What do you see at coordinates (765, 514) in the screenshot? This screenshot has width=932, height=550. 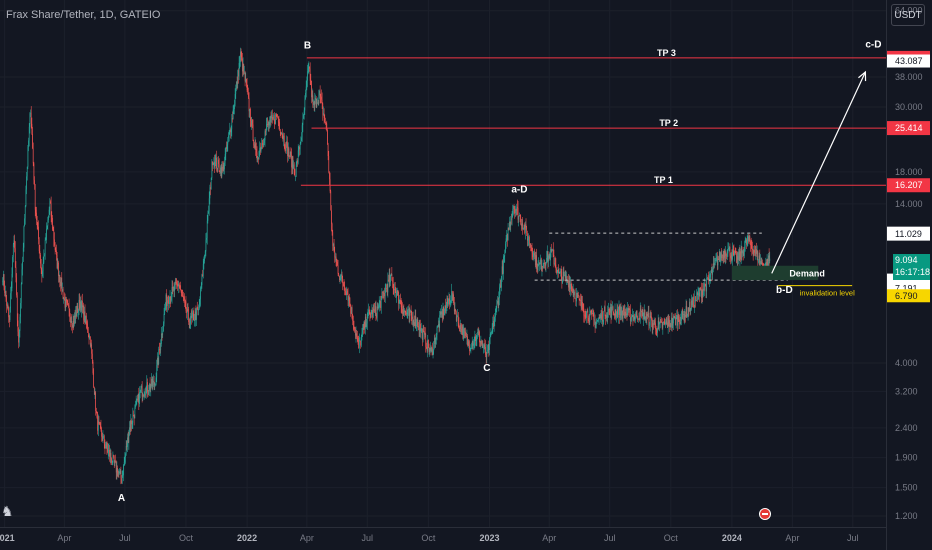 I see `event-flag-icon` at bounding box center [765, 514].